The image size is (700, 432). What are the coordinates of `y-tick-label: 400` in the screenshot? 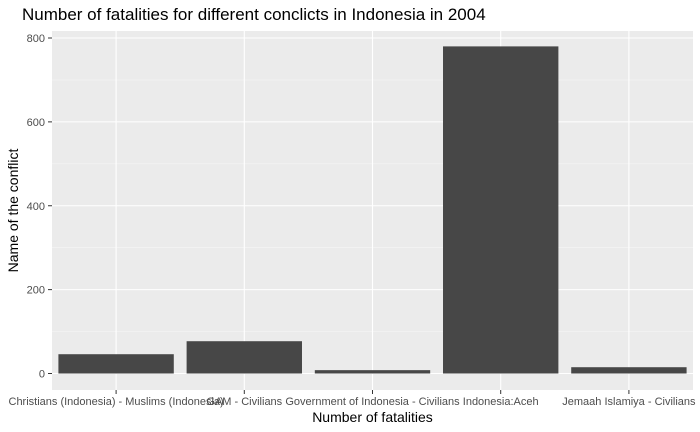 It's located at (36, 207).